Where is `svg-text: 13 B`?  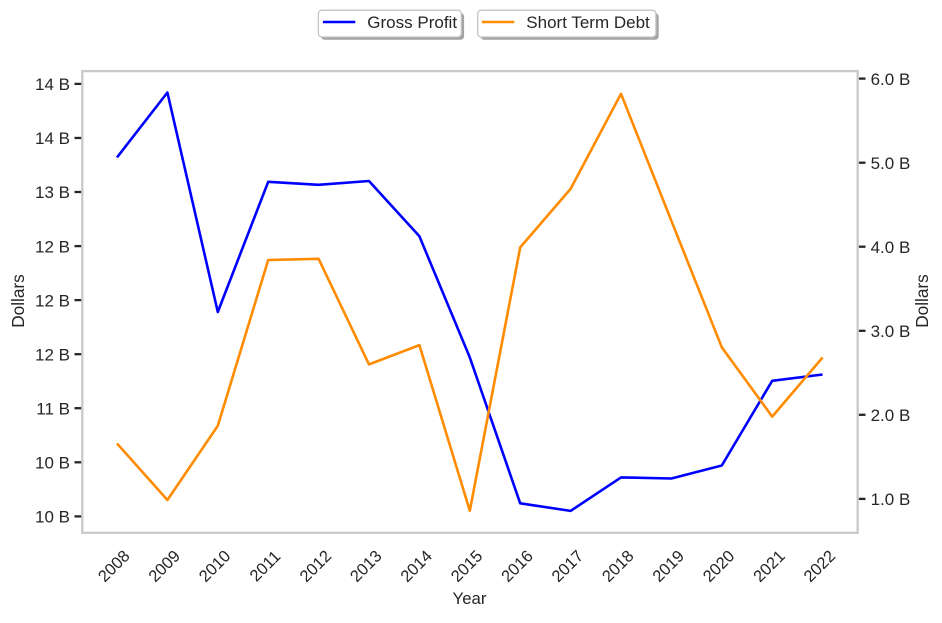 svg-text: 13 B is located at coordinates (52, 192).